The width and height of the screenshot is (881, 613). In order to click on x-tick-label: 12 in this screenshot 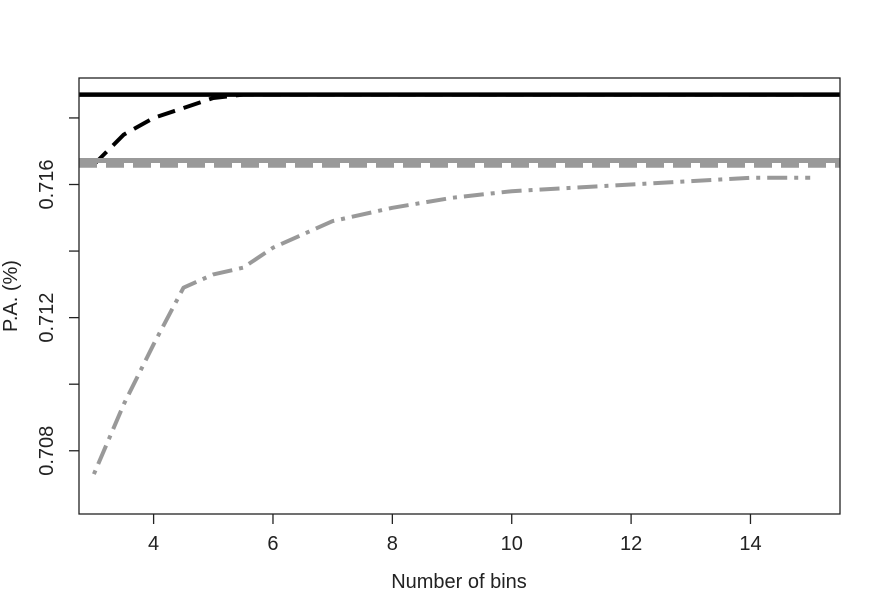, I will do `click(631, 544)`.